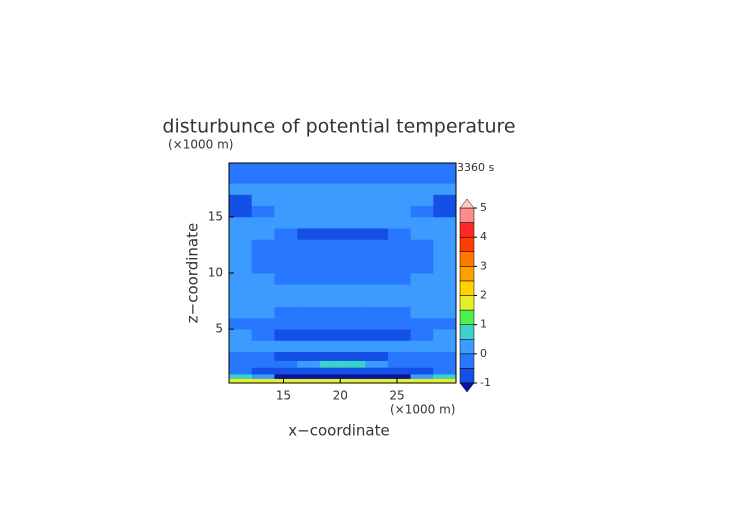  I want to click on x-tick-label: 25, so click(396, 396).